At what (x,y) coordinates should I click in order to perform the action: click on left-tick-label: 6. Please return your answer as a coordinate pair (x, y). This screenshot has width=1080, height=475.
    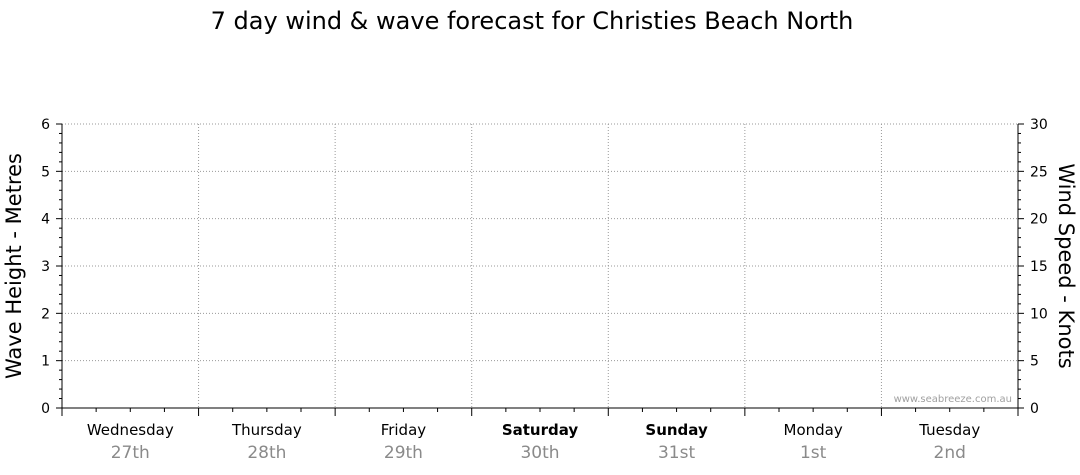
    Looking at the image, I should click on (45, 125).